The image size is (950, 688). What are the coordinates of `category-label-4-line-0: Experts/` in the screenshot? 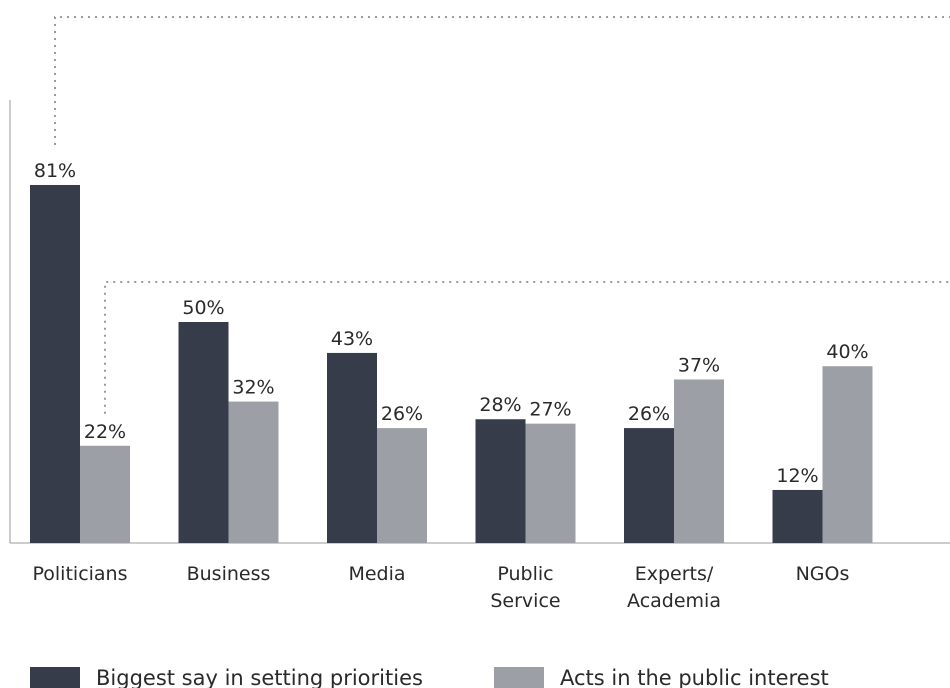 It's located at (674, 574).